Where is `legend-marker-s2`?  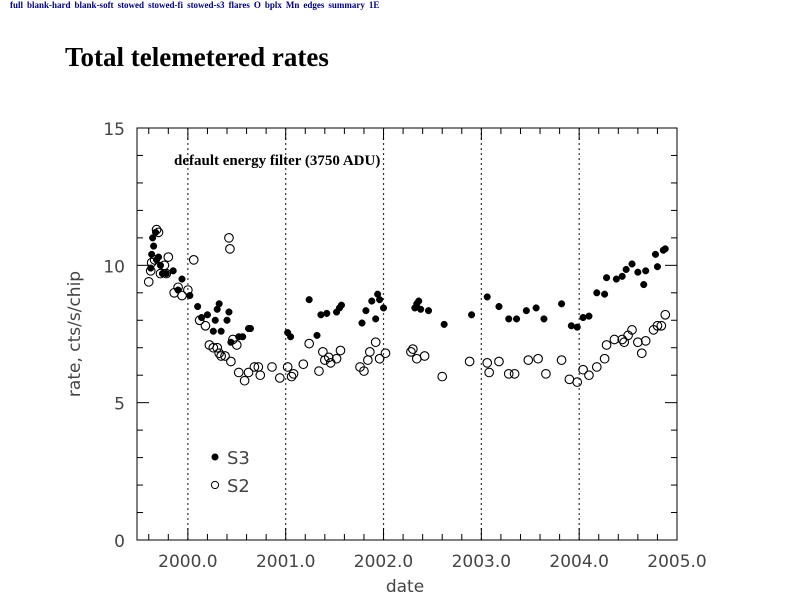
legend-marker-s2 is located at coordinates (215, 485).